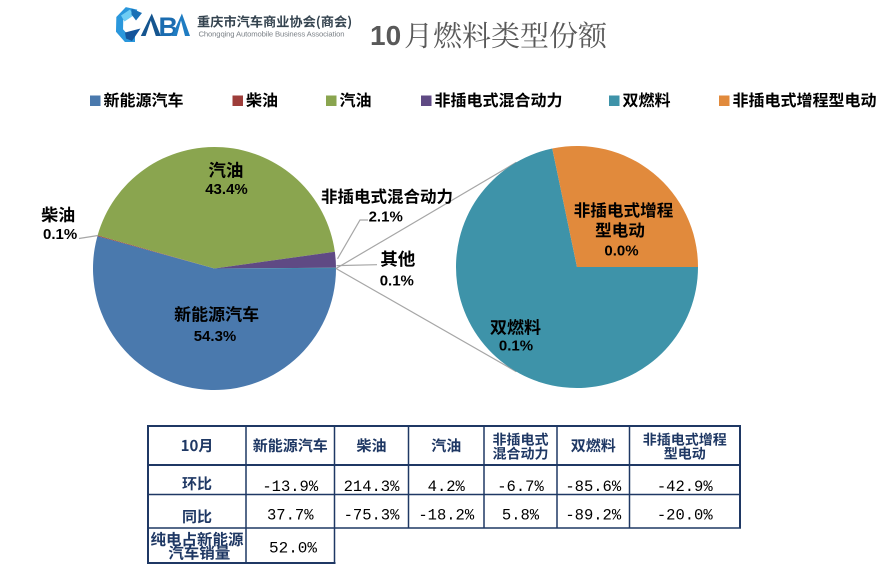  I want to click on svg-text: 214.3%, so click(372, 487).